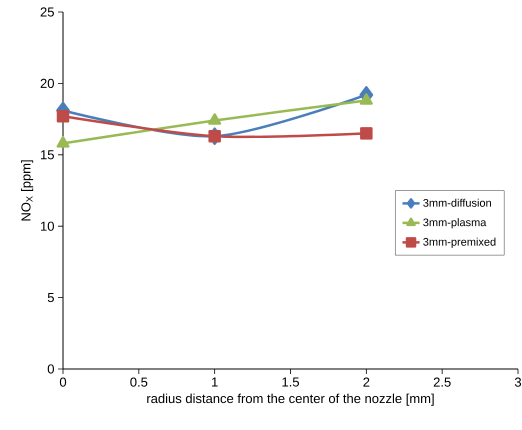 The width and height of the screenshot is (522, 430). What do you see at coordinates (518, 382) in the screenshot?
I see `x-tick-label: 3` at bounding box center [518, 382].